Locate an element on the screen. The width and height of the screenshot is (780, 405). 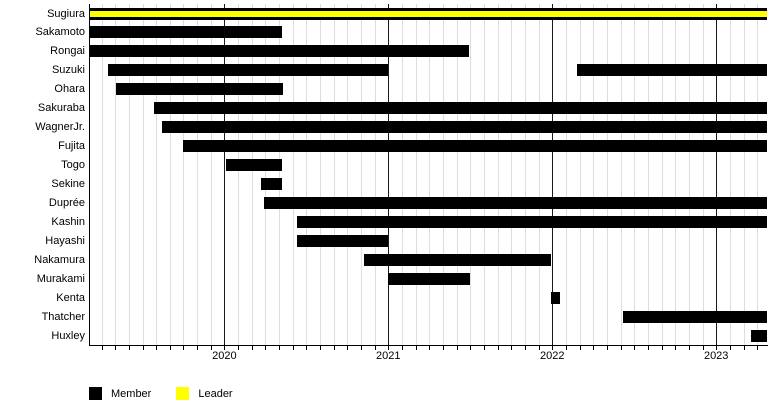
row-label: Sakamoto is located at coordinates (60, 32).